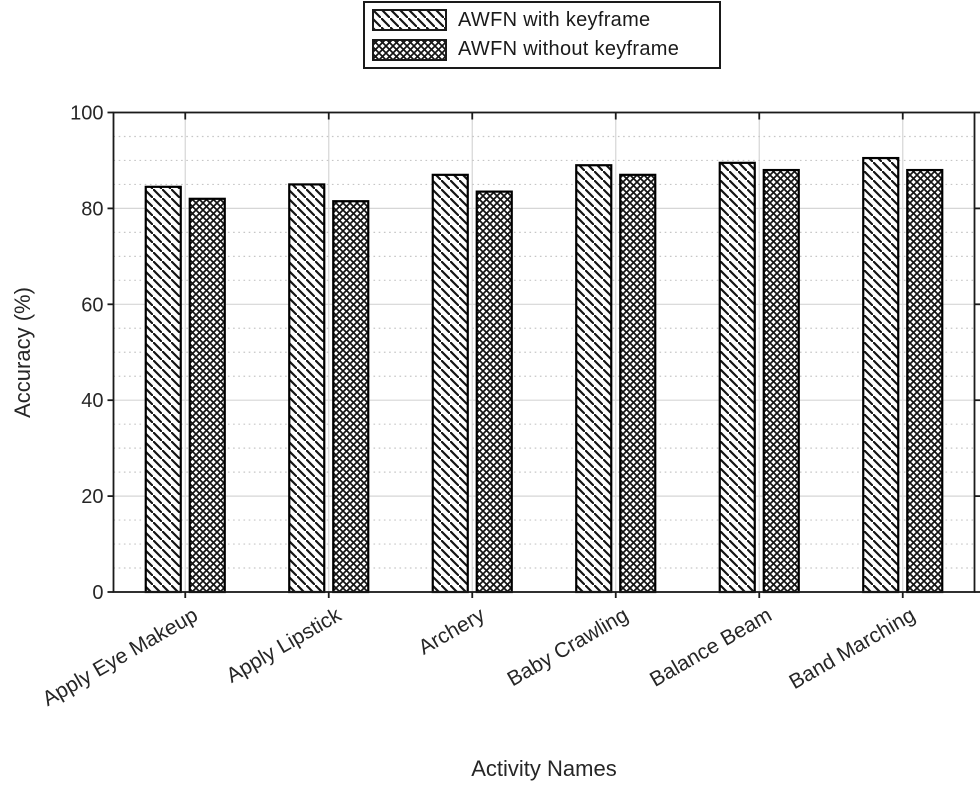  I want to click on y-tick-label: 20, so click(92, 497).